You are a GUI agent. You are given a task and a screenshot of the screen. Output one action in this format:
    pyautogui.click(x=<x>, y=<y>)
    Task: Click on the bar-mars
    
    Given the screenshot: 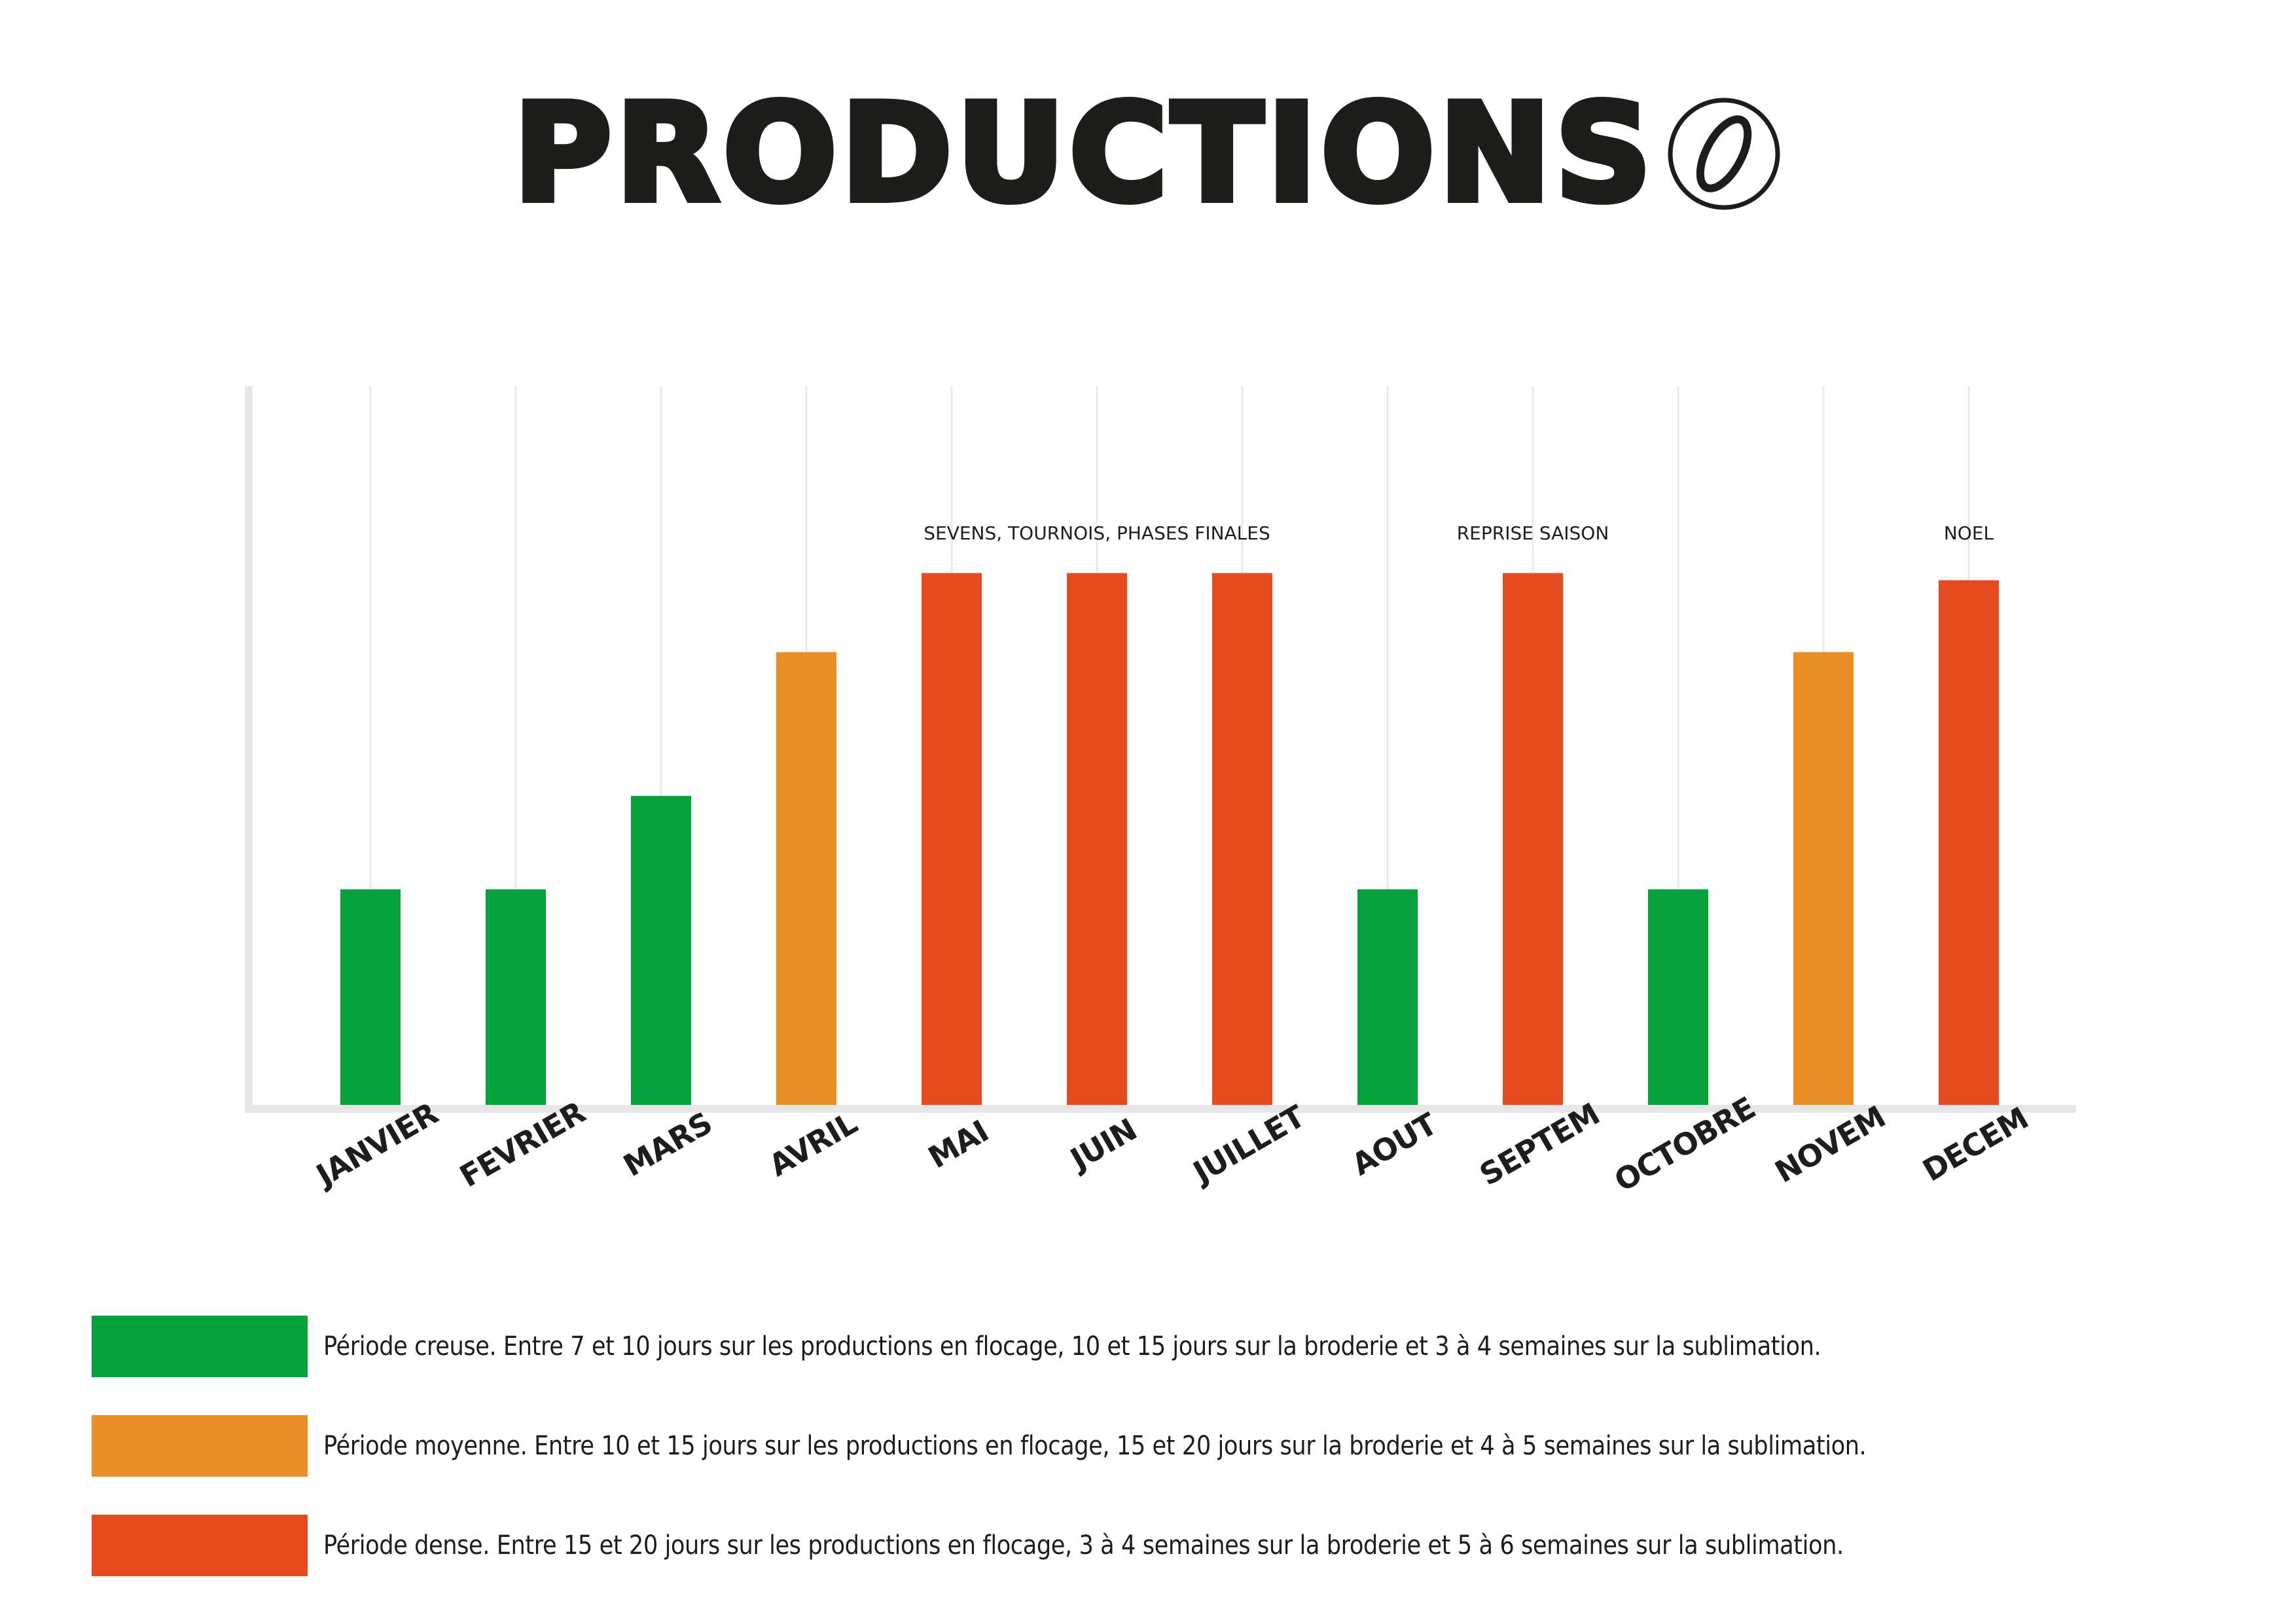 What is the action you would take?
    pyautogui.click(x=661, y=950)
    